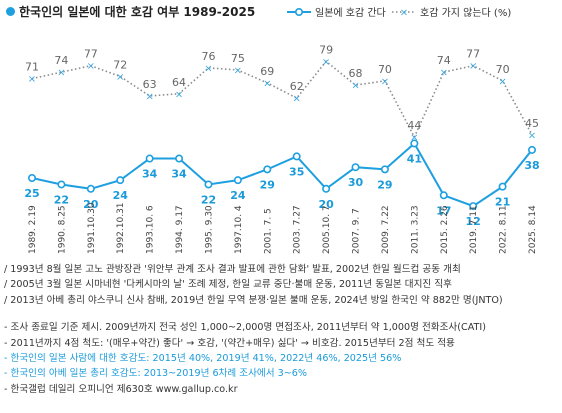 The height and width of the screenshot is (413, 562). I want to click on legend: 일본에 호감 간다 × 호감 가지 않는다 (%), so click(399, 13).